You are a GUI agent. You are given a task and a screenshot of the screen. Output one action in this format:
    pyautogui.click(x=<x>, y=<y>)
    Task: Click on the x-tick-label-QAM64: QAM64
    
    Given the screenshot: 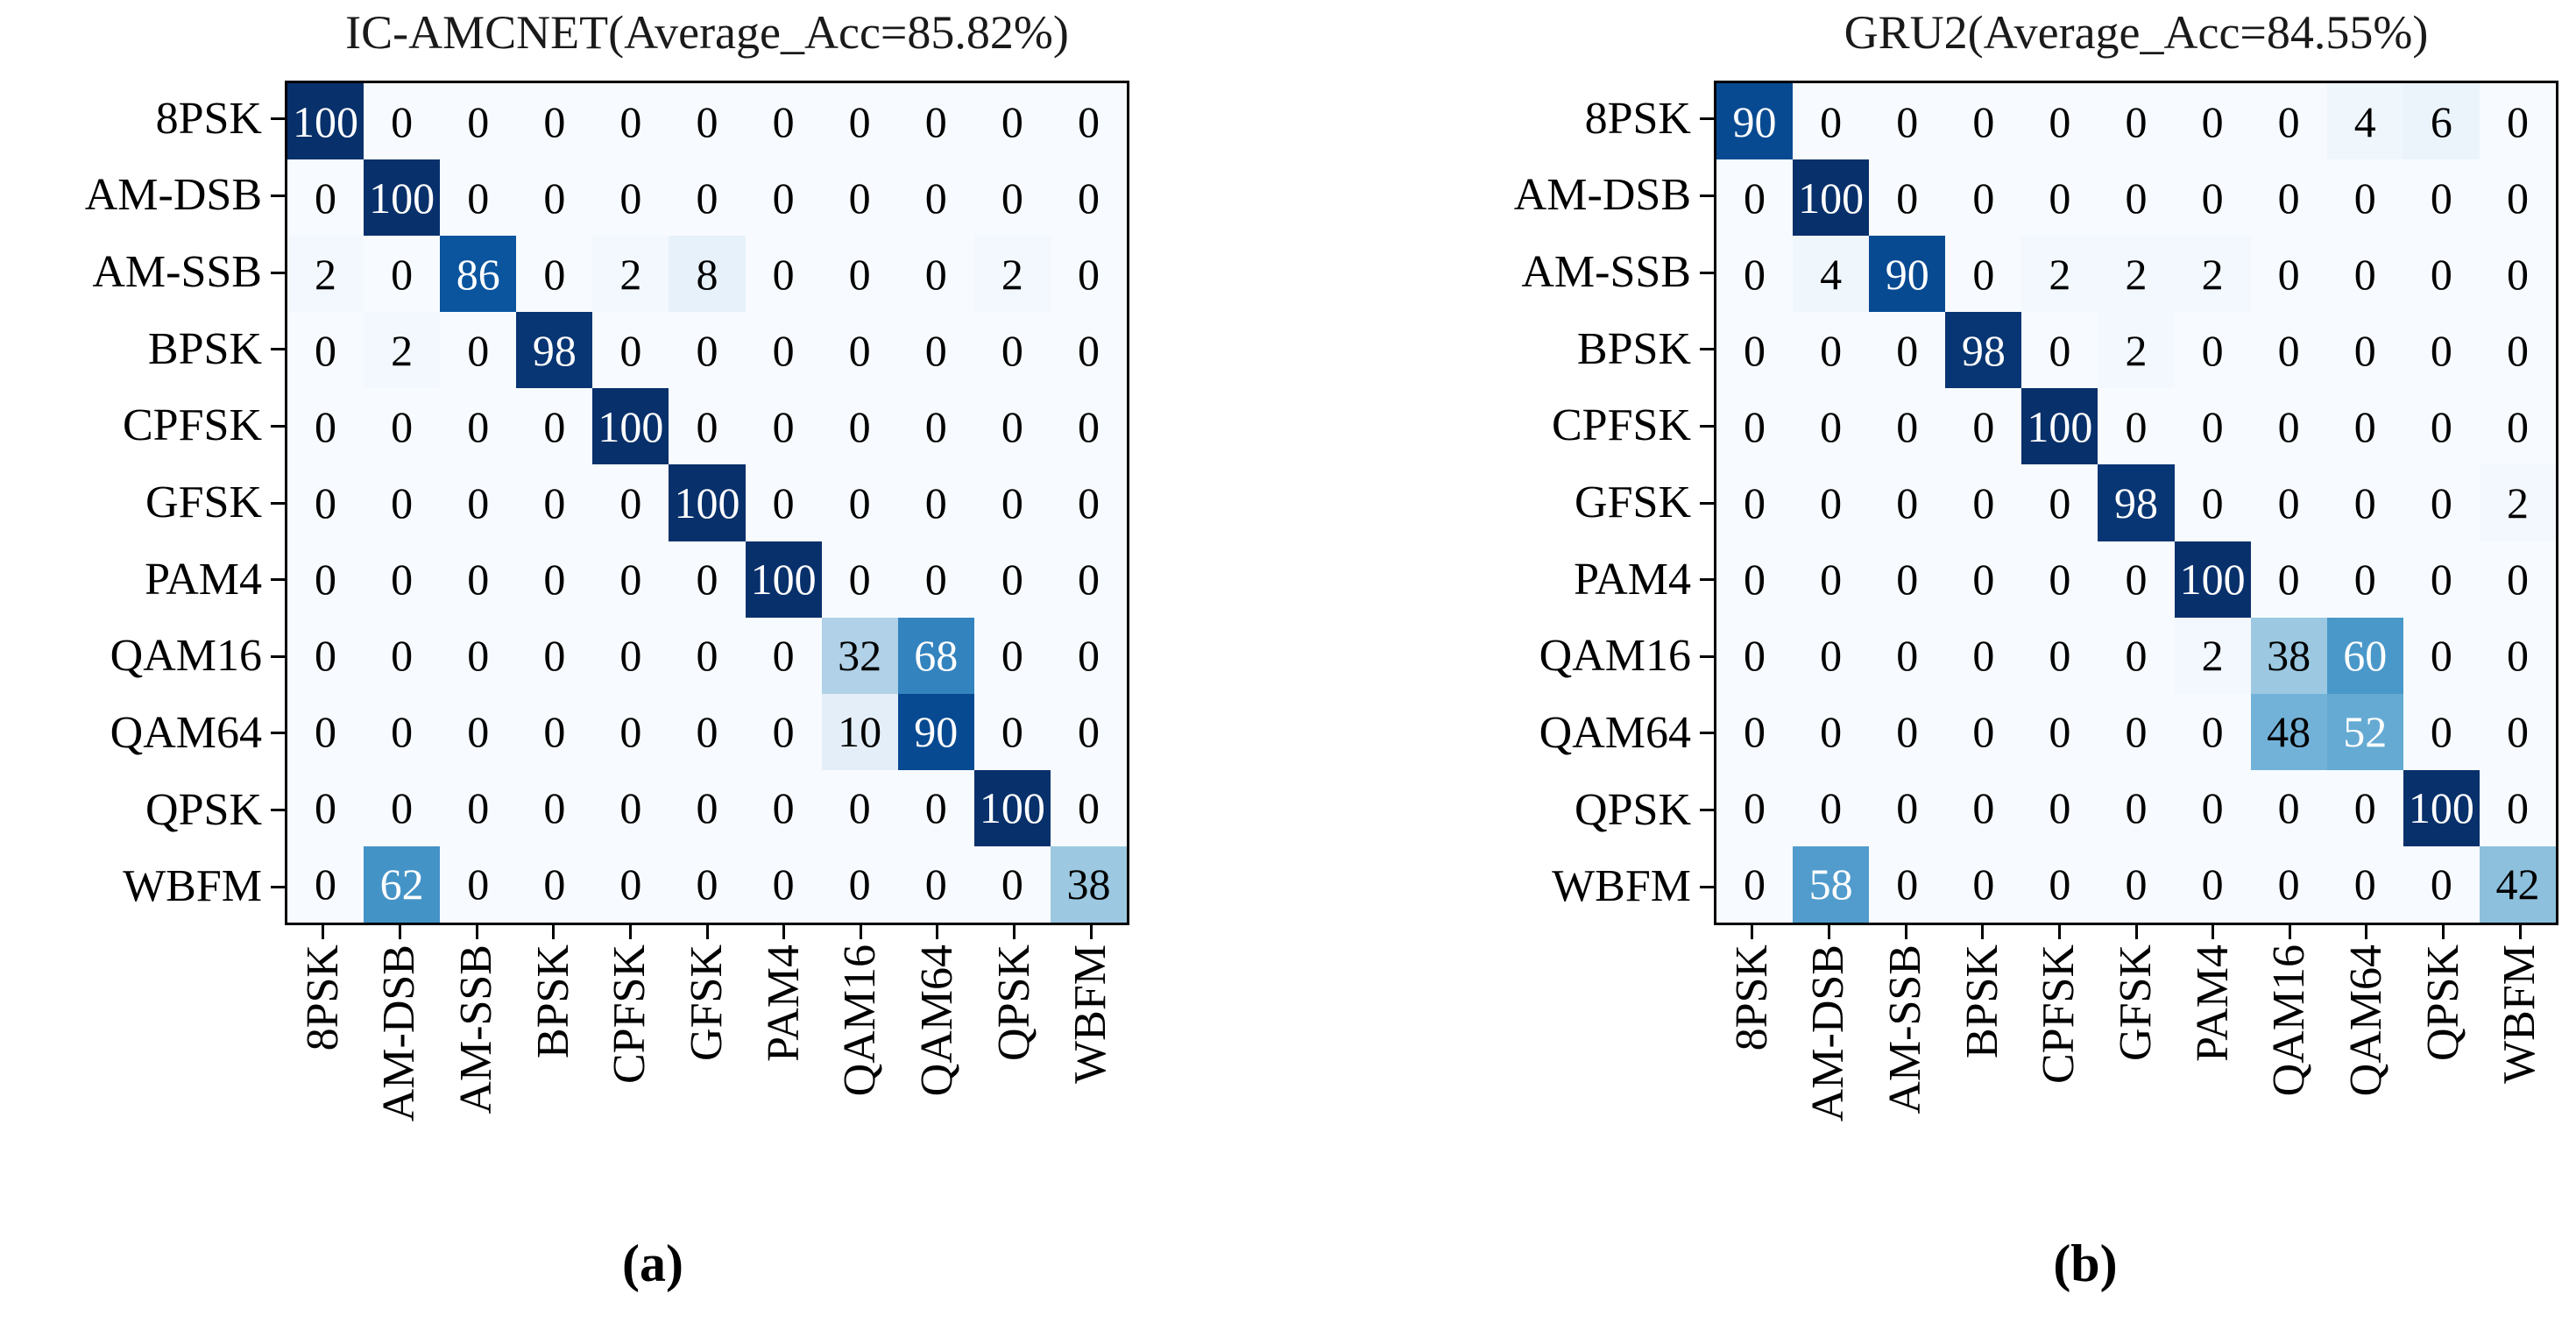 What is the action you would take?
    pyautogui.click(x=936, y=1020)
    